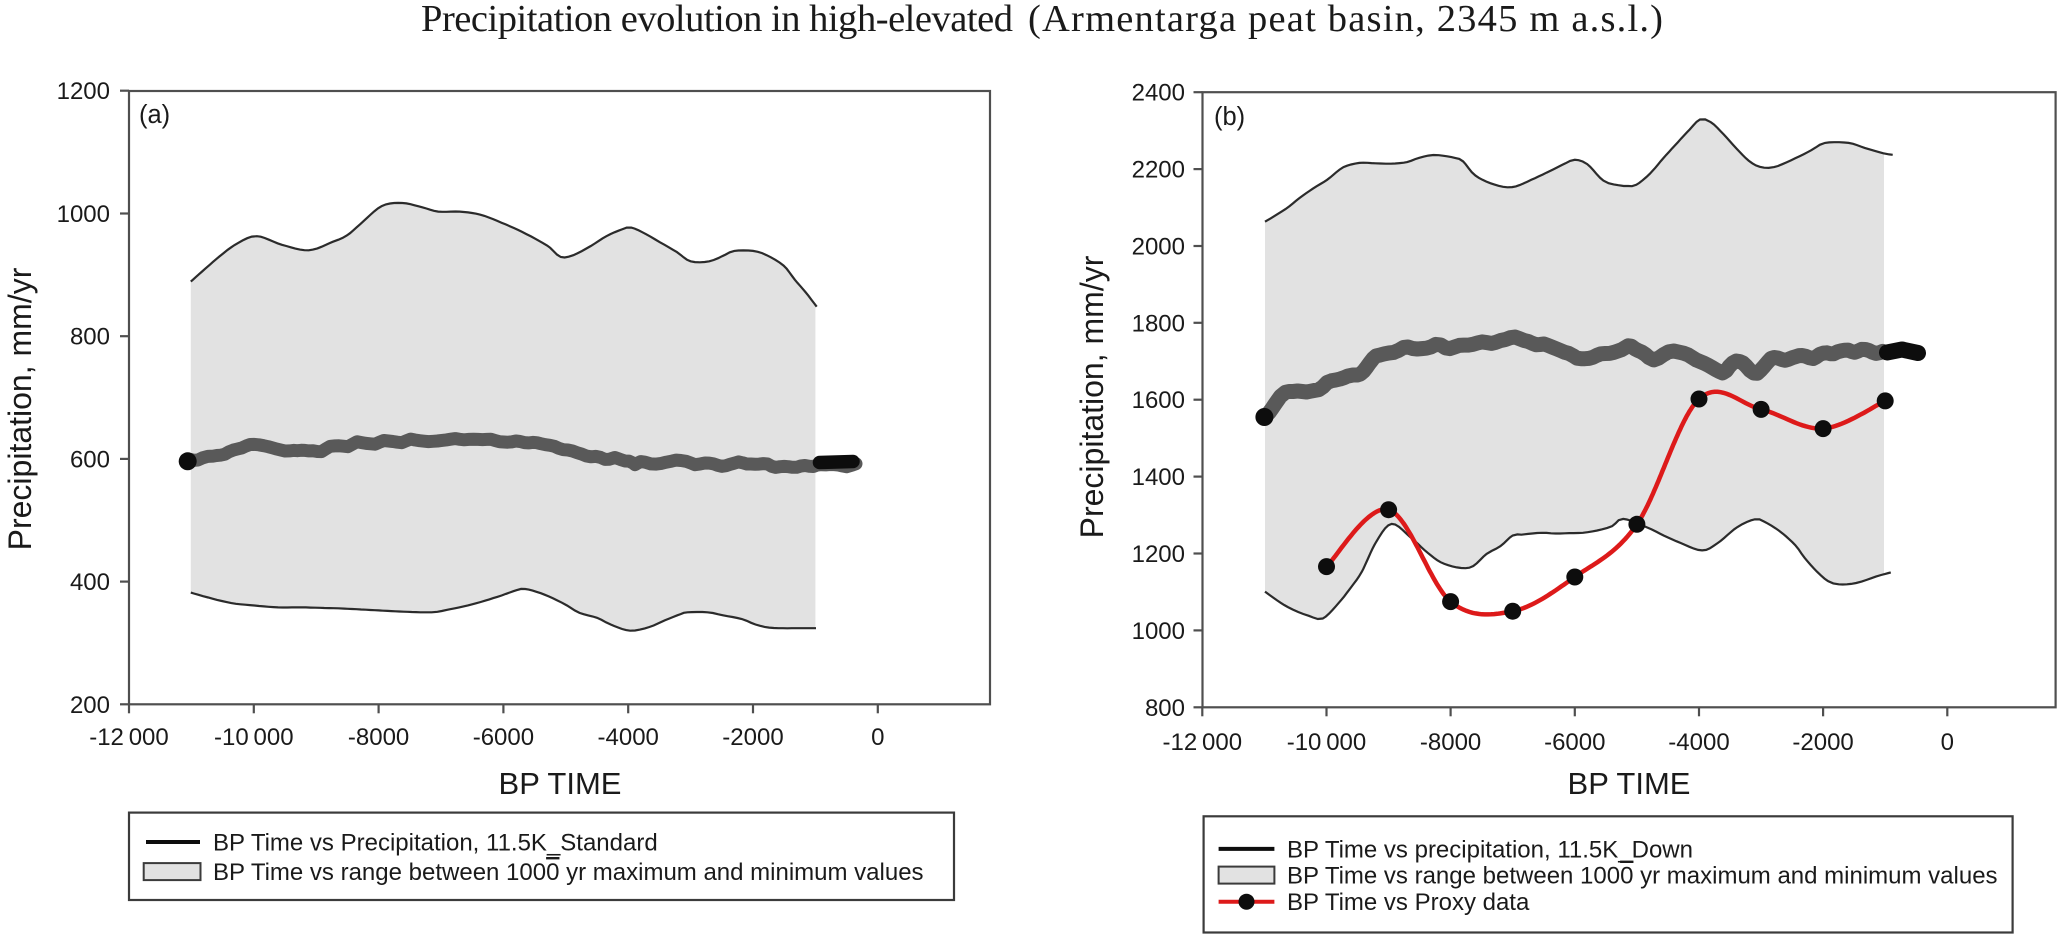  Describe the element at coordinates (90, 582) in the screenshot. I see `svg-text: 400` at that location.